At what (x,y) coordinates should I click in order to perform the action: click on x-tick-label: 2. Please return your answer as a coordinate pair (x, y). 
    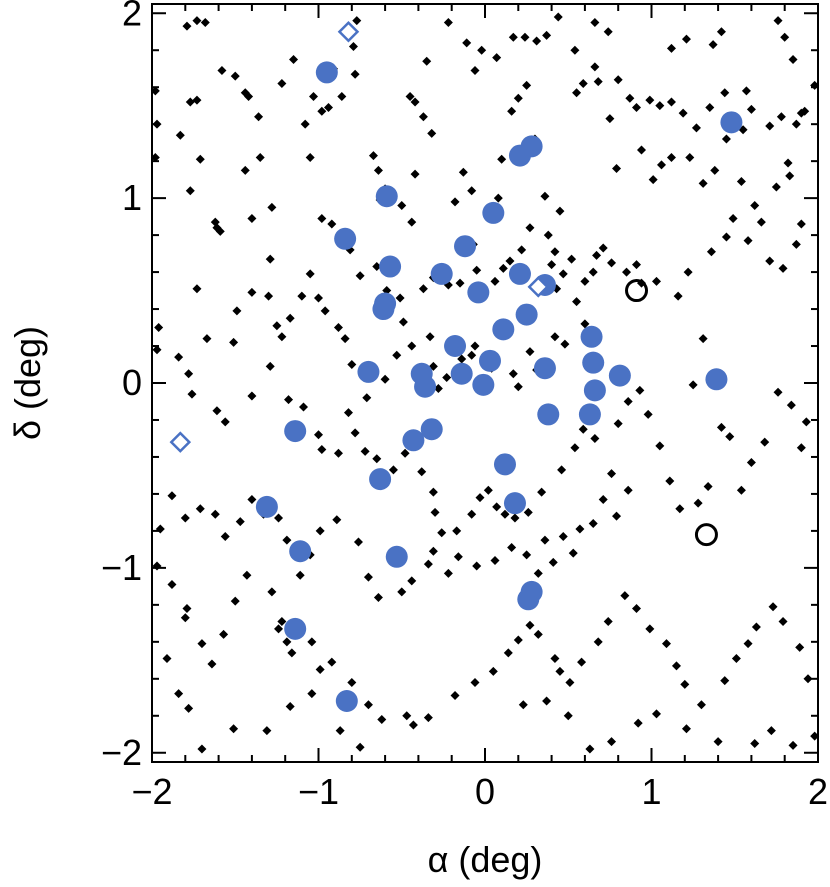
    Looking at the image, I should click on (818, 791).